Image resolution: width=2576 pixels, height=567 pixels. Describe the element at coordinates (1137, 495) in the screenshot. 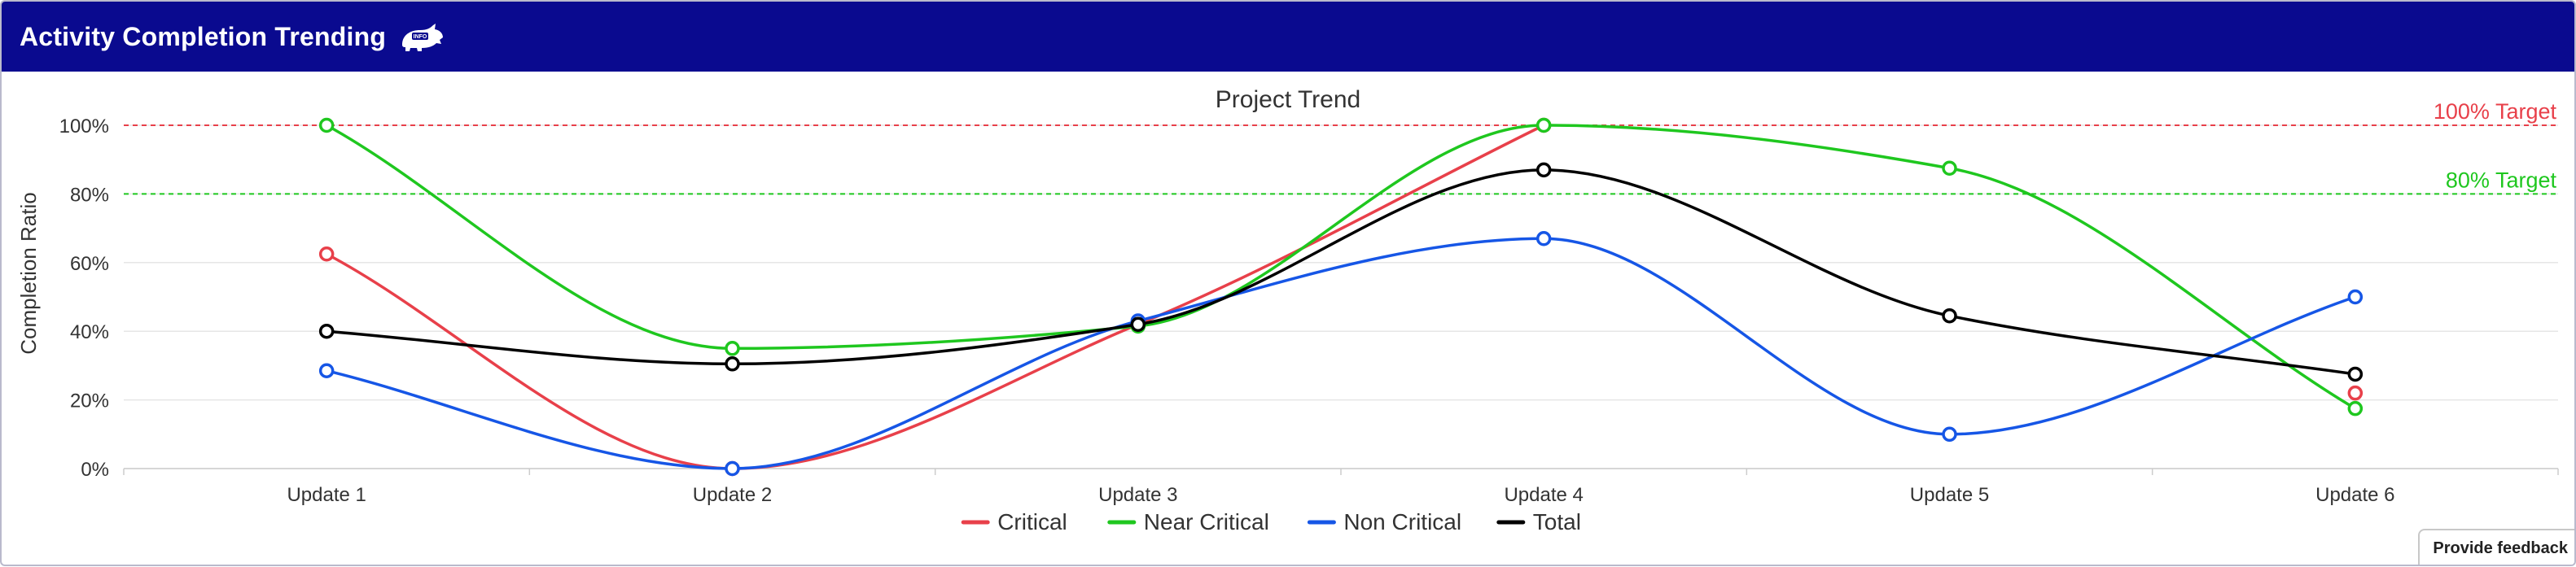

I see `x-tick-label: Update 3` at that location.